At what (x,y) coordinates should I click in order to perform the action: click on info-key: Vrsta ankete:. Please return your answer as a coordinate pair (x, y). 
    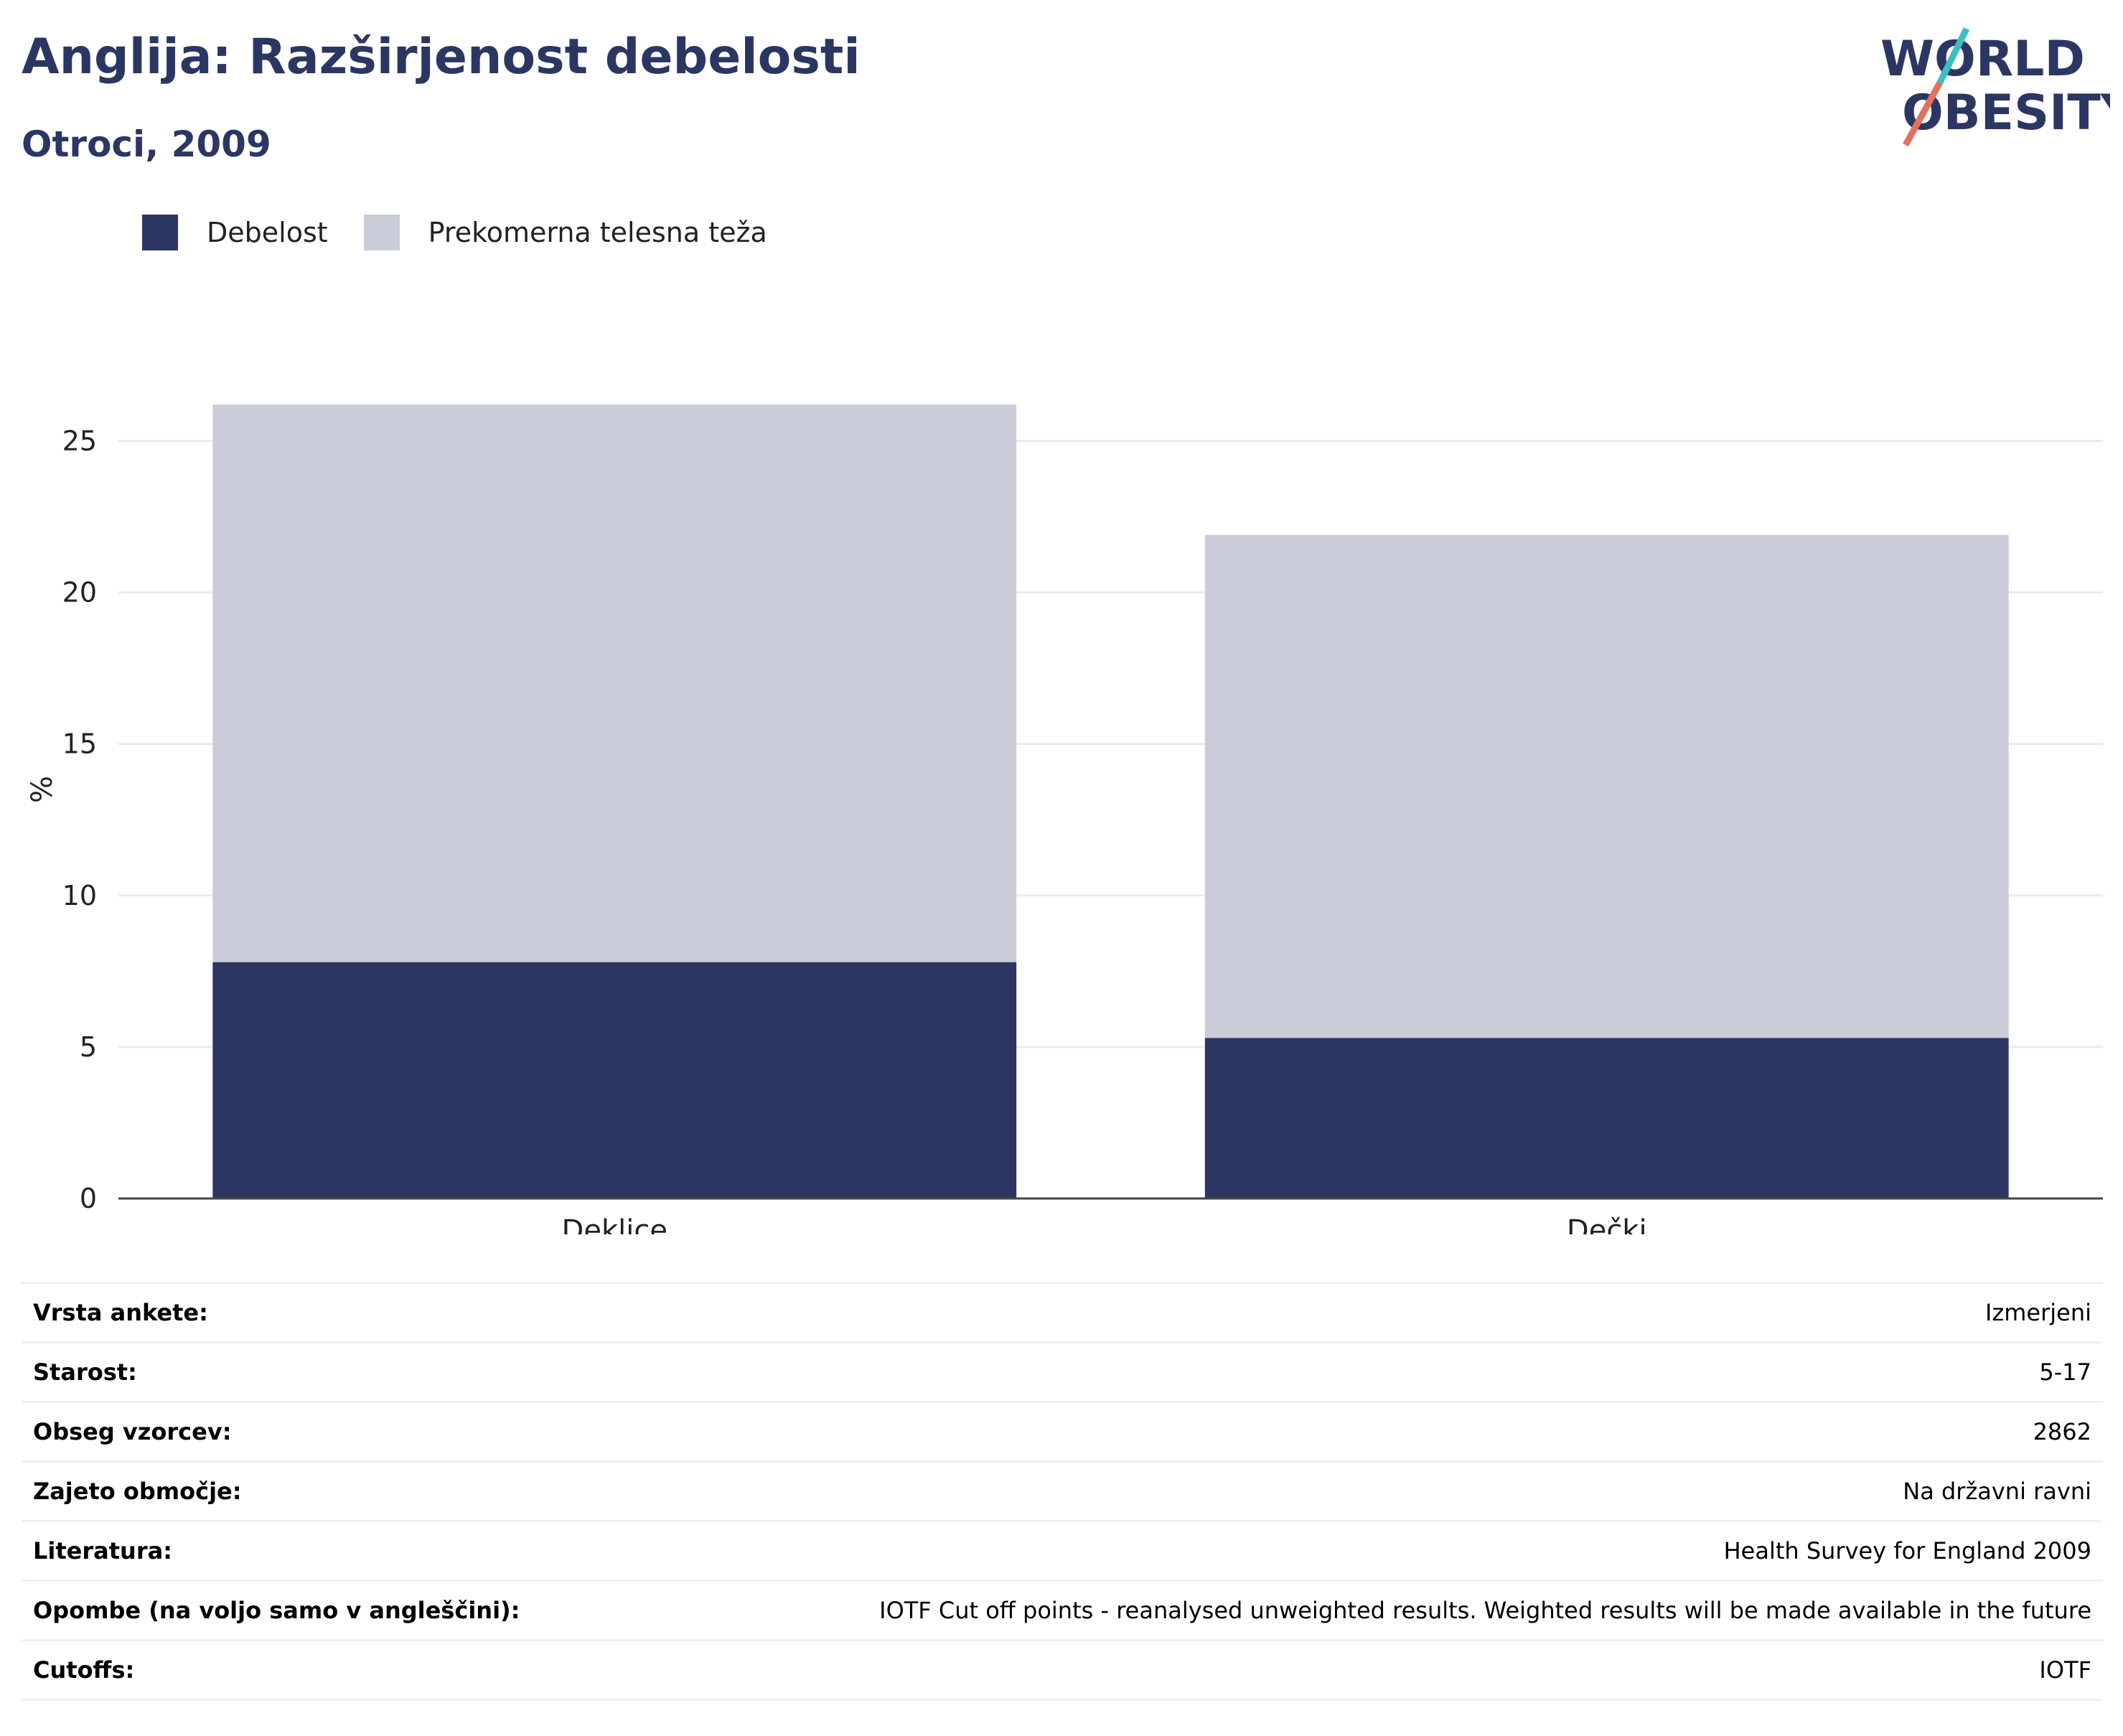
    Looking at the image, I should click on (326, 1312).